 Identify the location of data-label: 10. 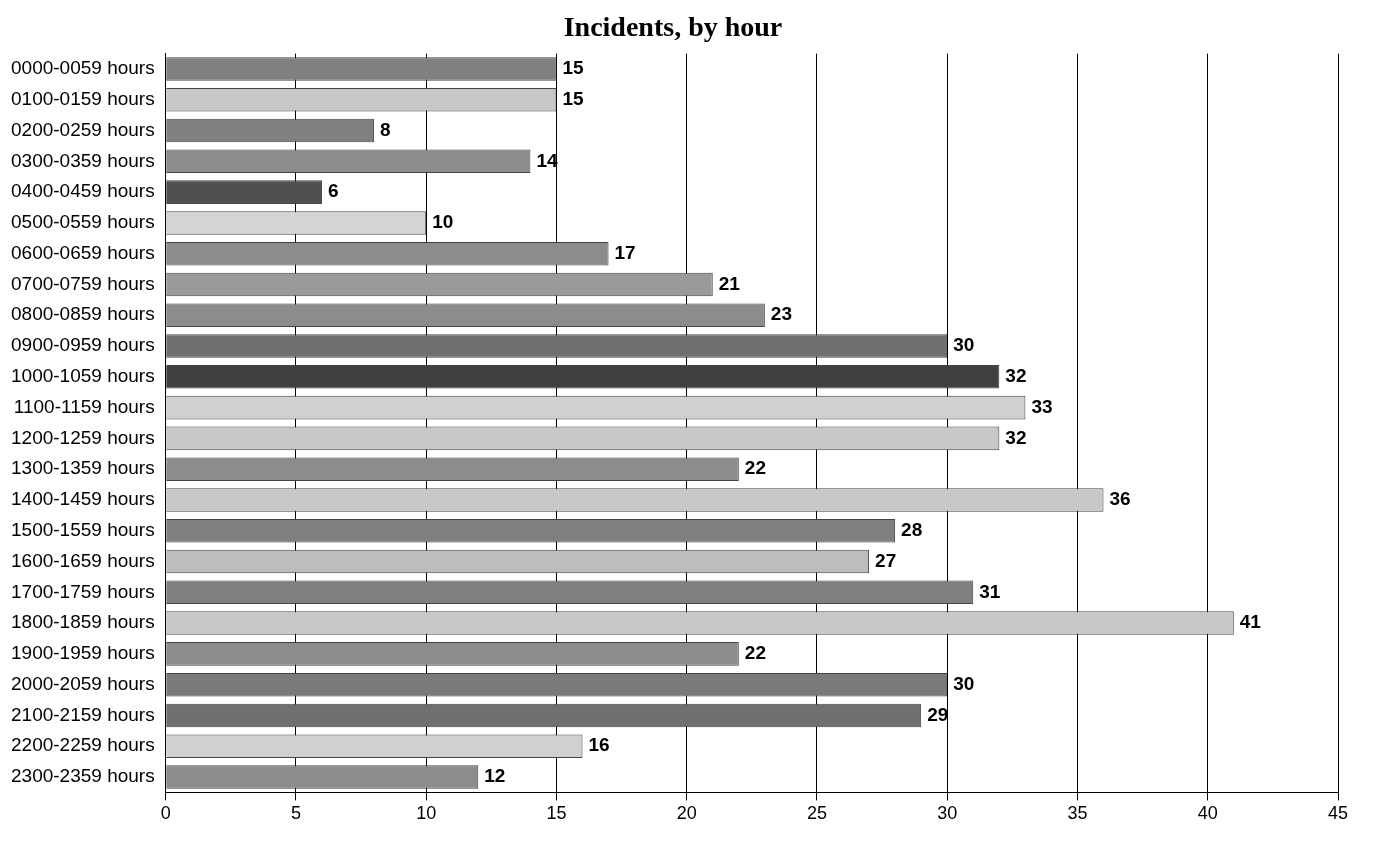
(443, 222).